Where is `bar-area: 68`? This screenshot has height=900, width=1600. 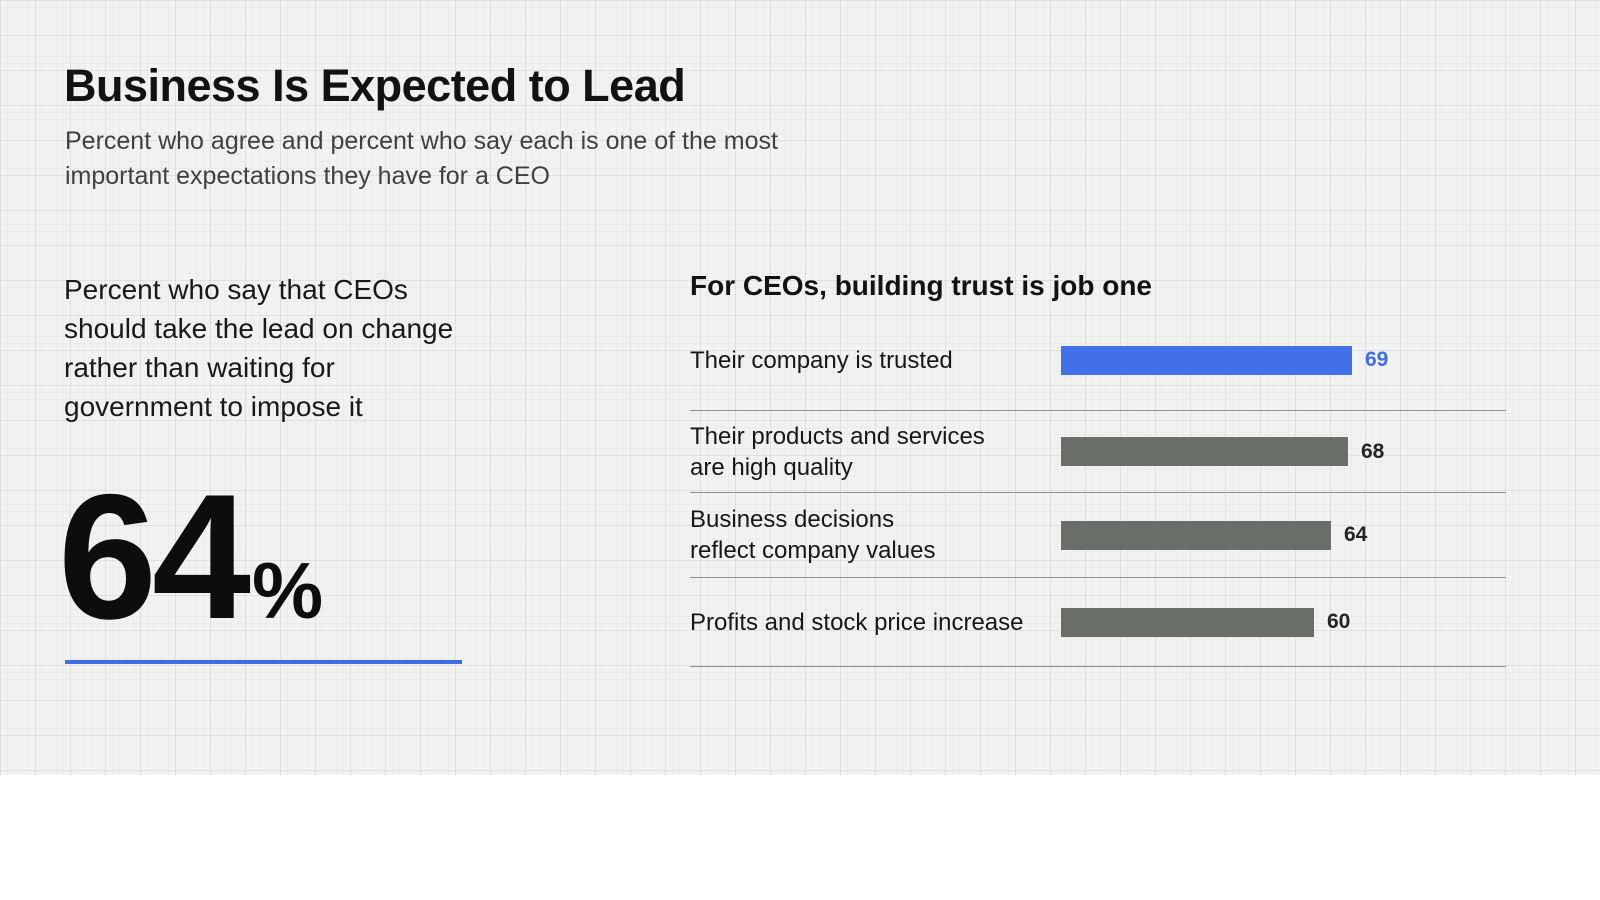
bar-area: 68 is located at coordinates (1222, 451).